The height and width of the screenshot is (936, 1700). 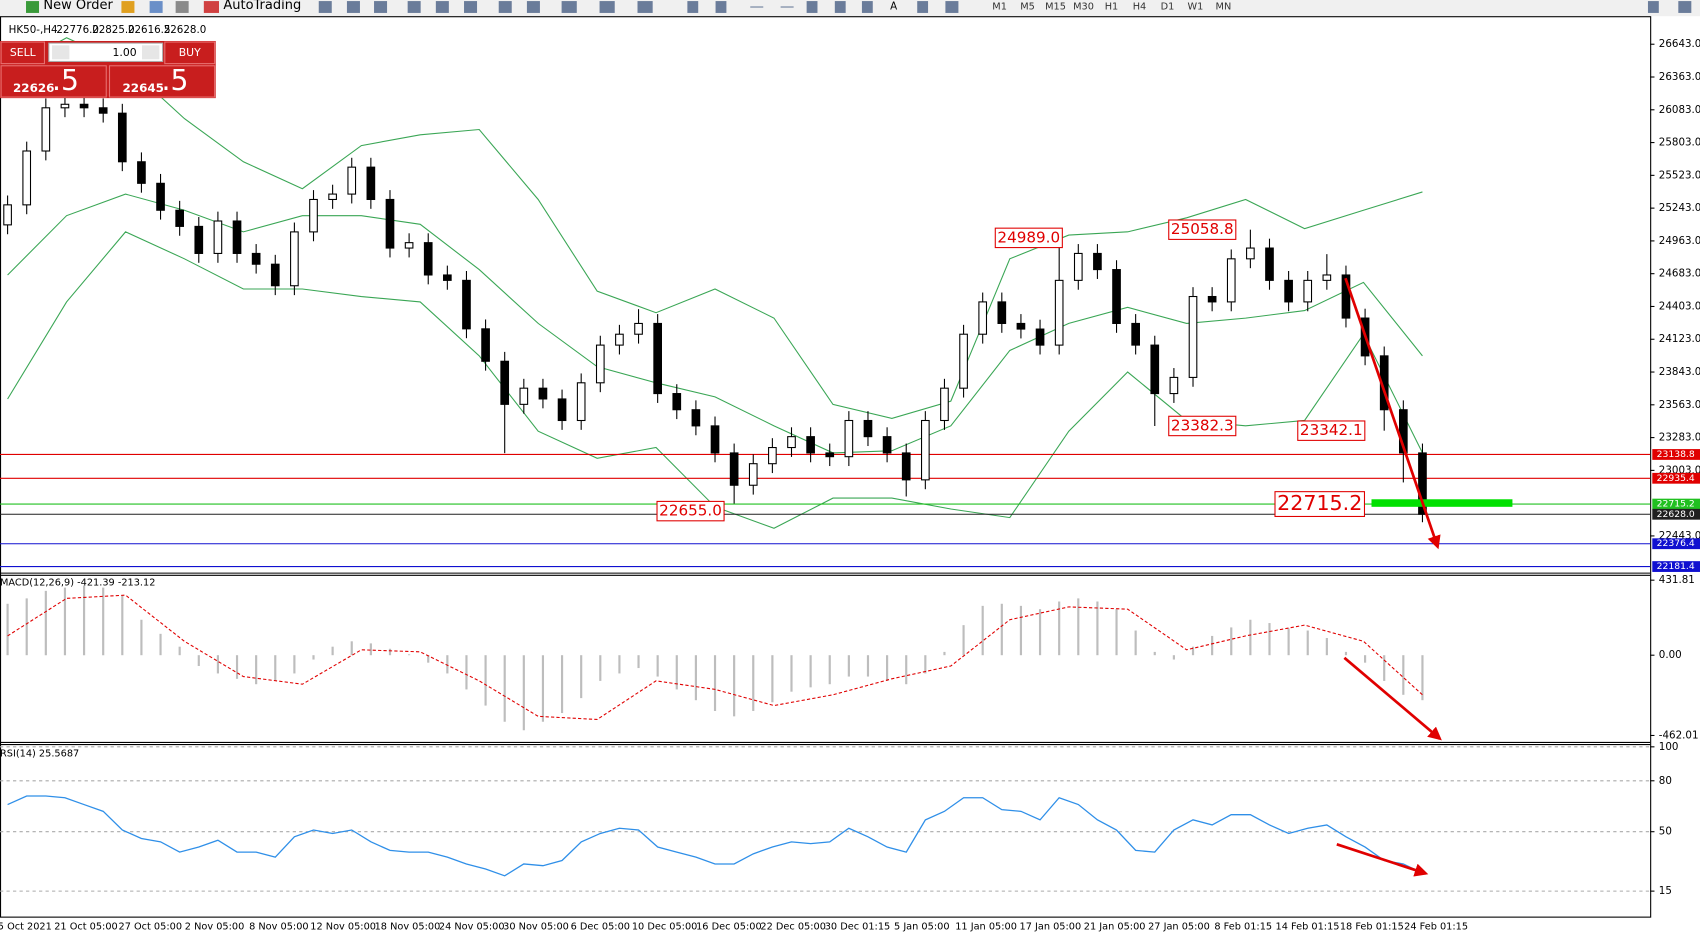 I want to click on timeframe-button: MN, so click(x=1224, y=6).